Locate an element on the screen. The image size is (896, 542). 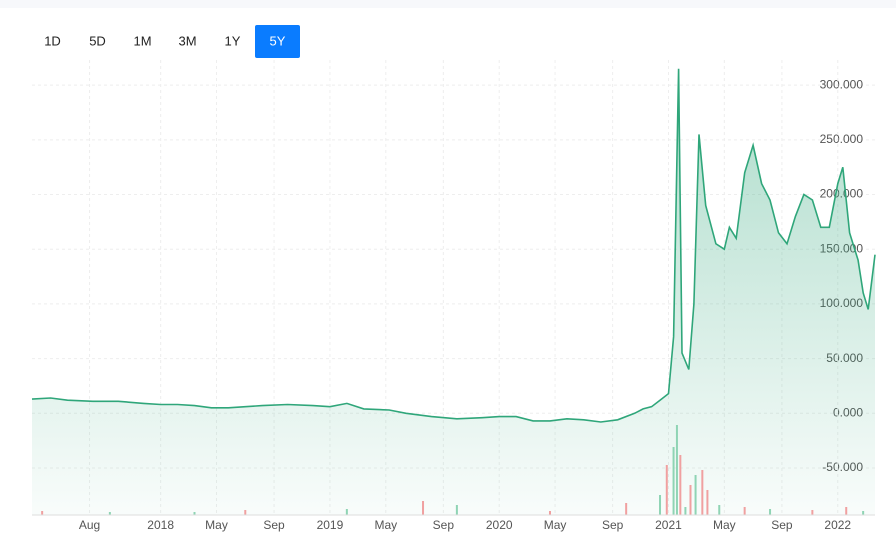
x-tick-label: Aug is located at coordinates (89, 525).